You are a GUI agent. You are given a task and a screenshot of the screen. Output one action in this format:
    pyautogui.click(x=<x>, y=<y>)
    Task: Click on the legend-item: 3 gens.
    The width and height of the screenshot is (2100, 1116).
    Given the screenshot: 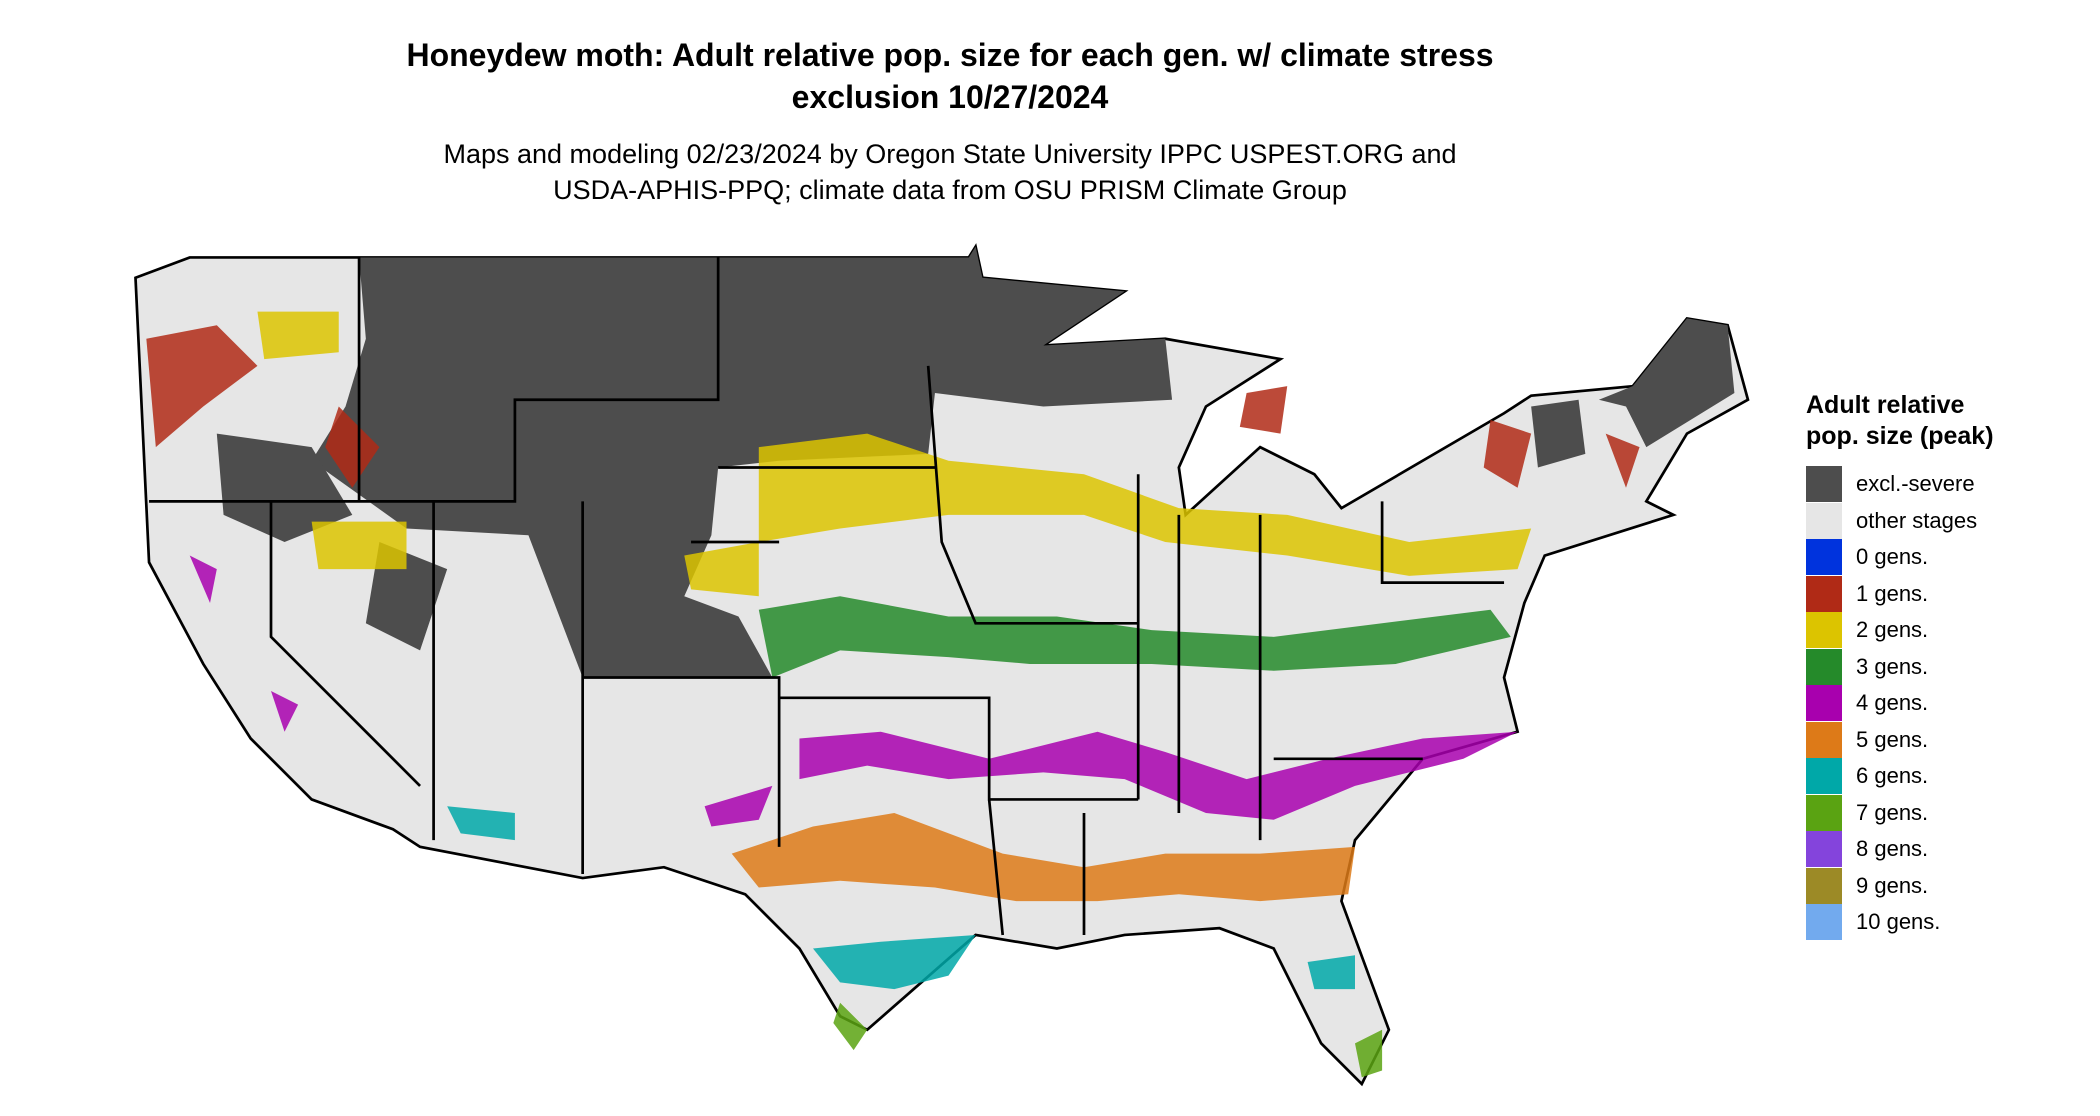 What is the action you would take?
    pyautogui.click(x=1916, y=667)
    